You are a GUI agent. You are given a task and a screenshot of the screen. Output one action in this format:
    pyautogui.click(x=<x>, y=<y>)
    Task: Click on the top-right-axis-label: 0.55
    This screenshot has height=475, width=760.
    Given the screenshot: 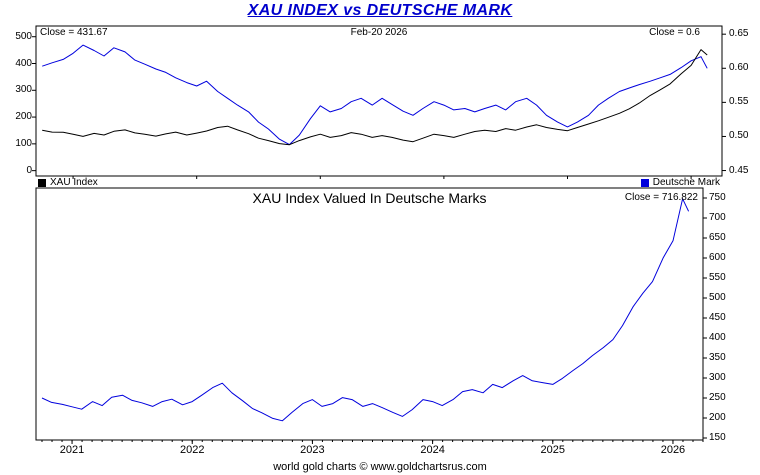 What is the action you would take?
    pyautogui.click(x=739, y=102)
    